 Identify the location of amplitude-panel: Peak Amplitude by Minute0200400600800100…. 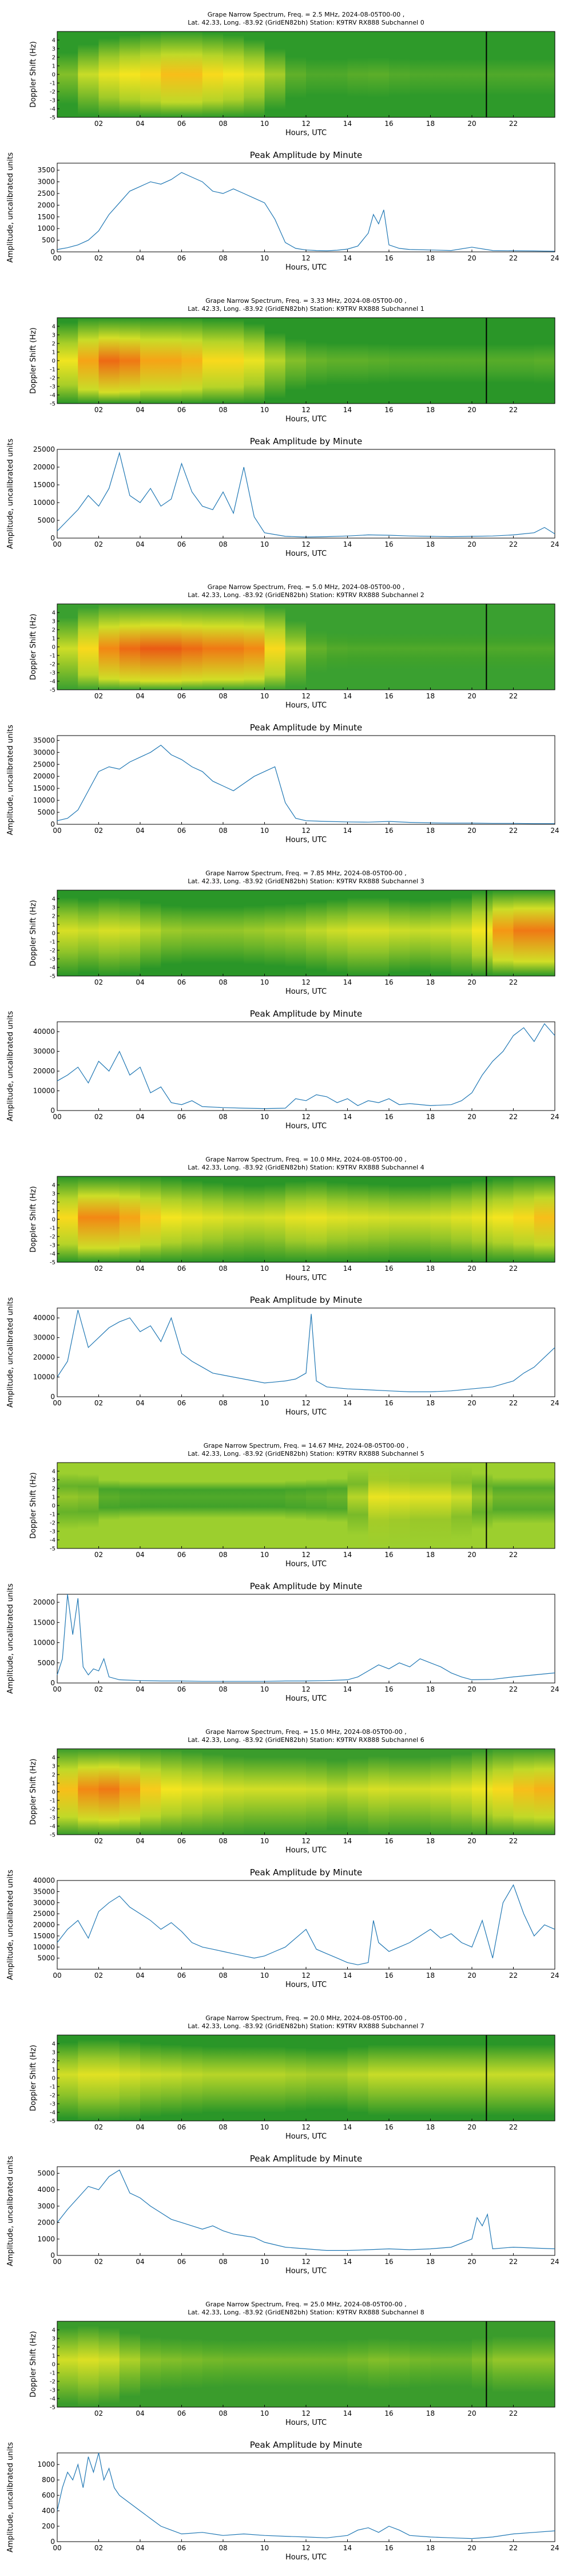
(282, 2501).